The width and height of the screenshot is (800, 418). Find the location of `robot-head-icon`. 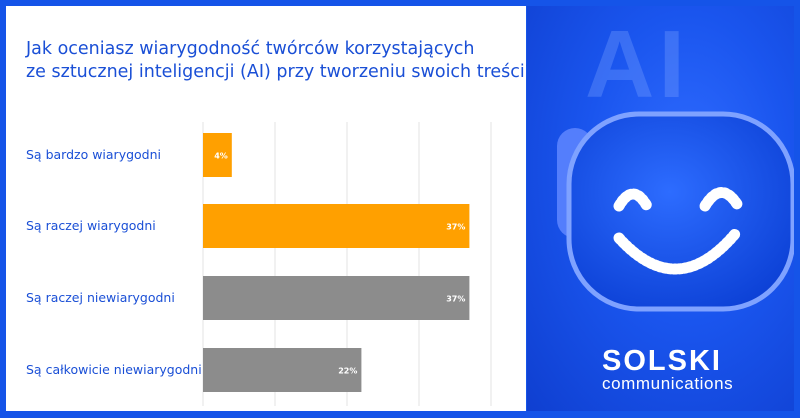

robot-head-icon is located at coordinates (675, 211).